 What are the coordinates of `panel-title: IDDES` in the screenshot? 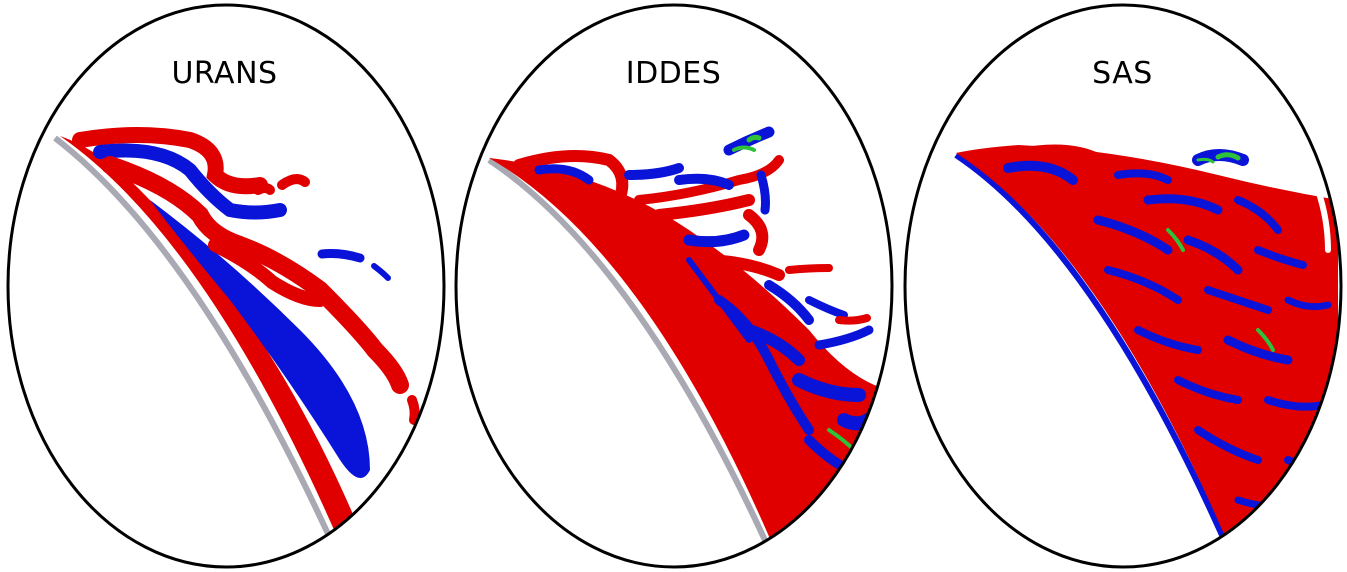 It's located at (673, 73).